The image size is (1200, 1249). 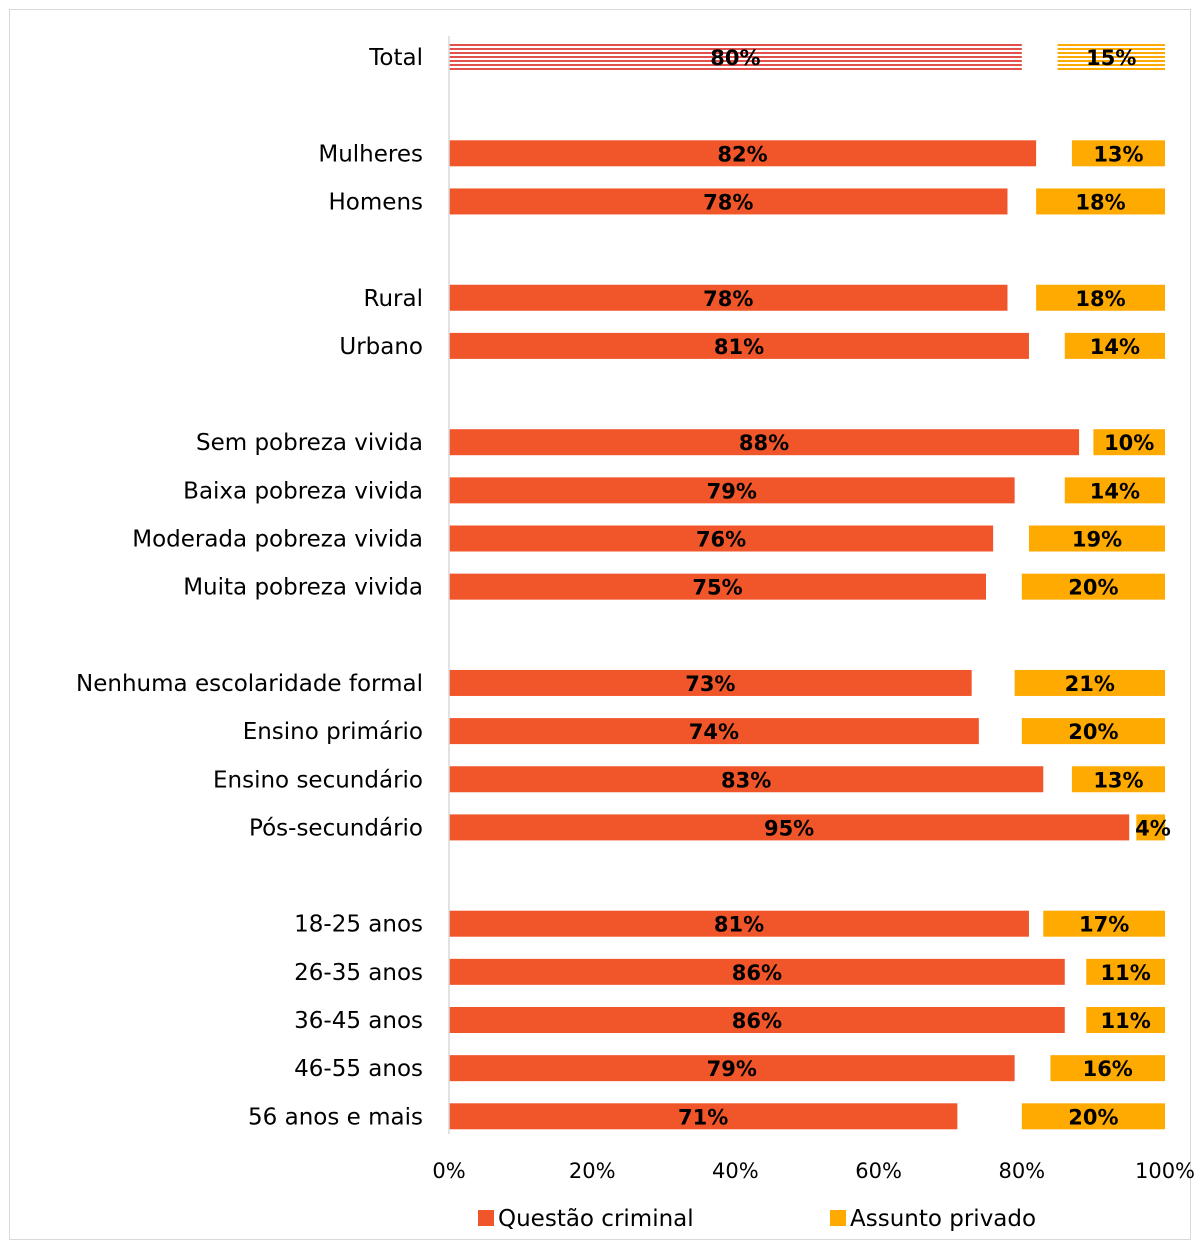 I want to click on data-label-assunto-privado-muita-pobreza-vivida: 20%, so click(x=1093, y=588).